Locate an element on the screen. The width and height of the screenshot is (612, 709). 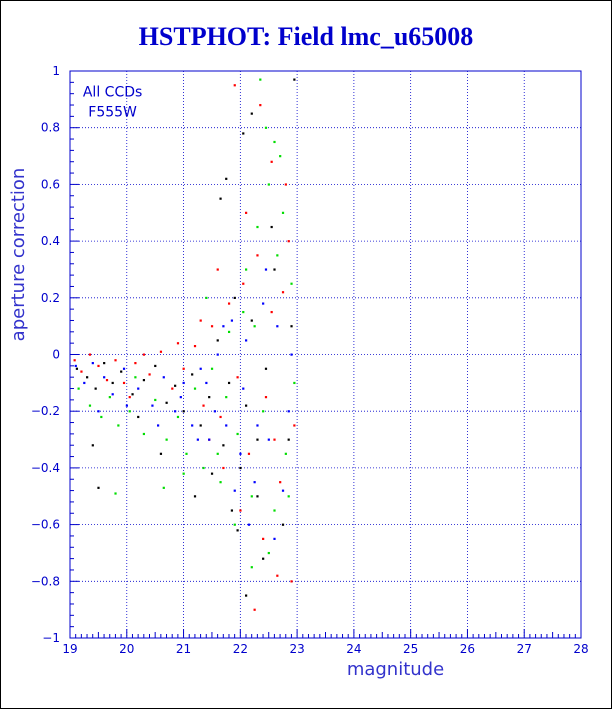
y-tick-label: 0.6 is located at coordinates (50, 184).